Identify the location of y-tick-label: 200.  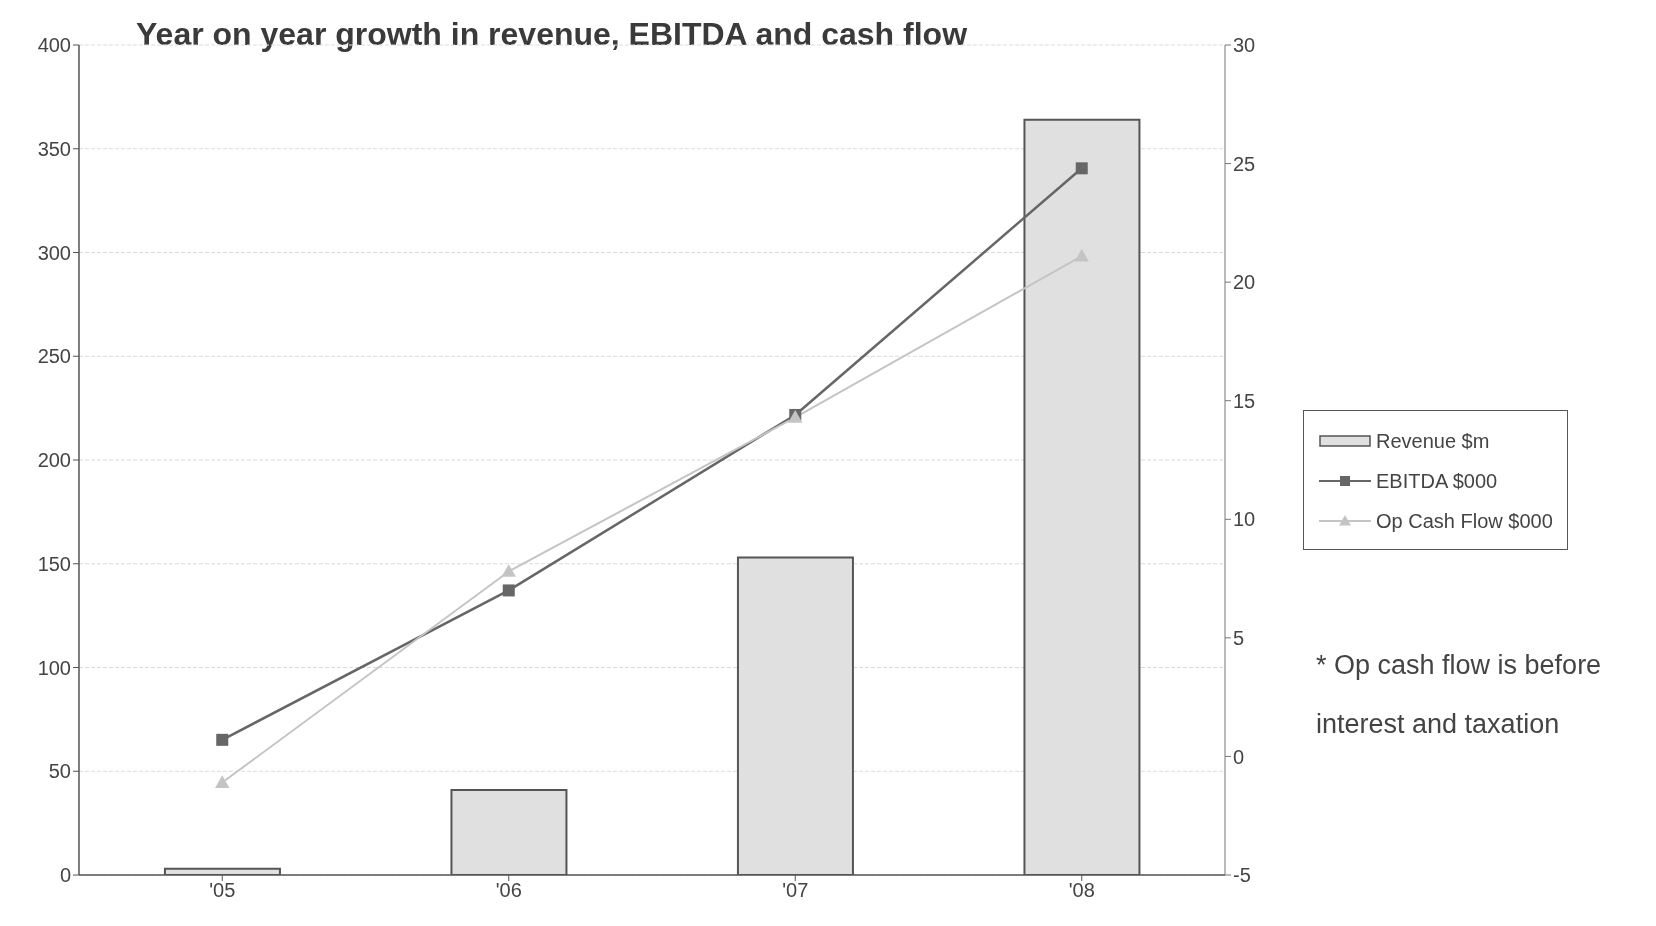
(54, 460).